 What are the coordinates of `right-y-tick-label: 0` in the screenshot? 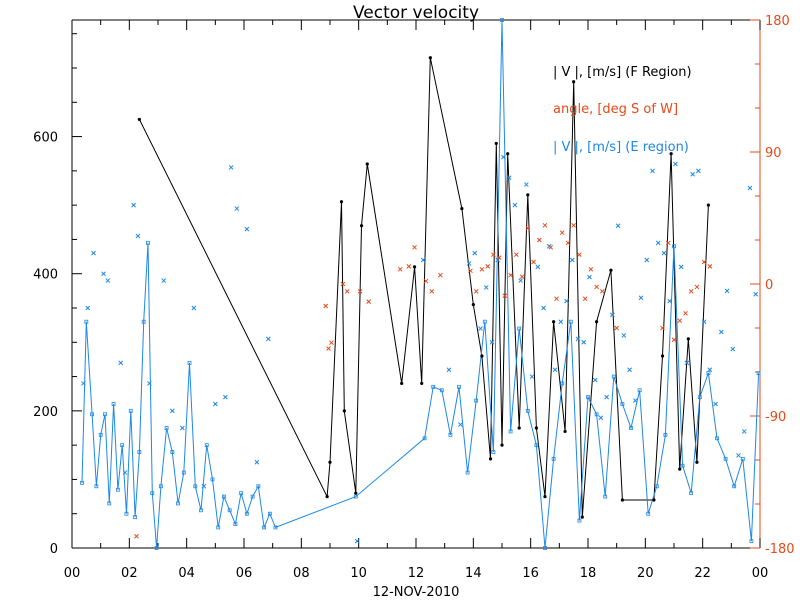 It's located at (769, 285).